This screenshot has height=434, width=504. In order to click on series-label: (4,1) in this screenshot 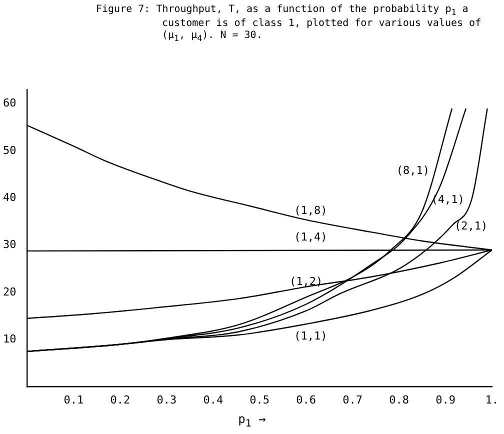, I will do `click(447, 199)`.